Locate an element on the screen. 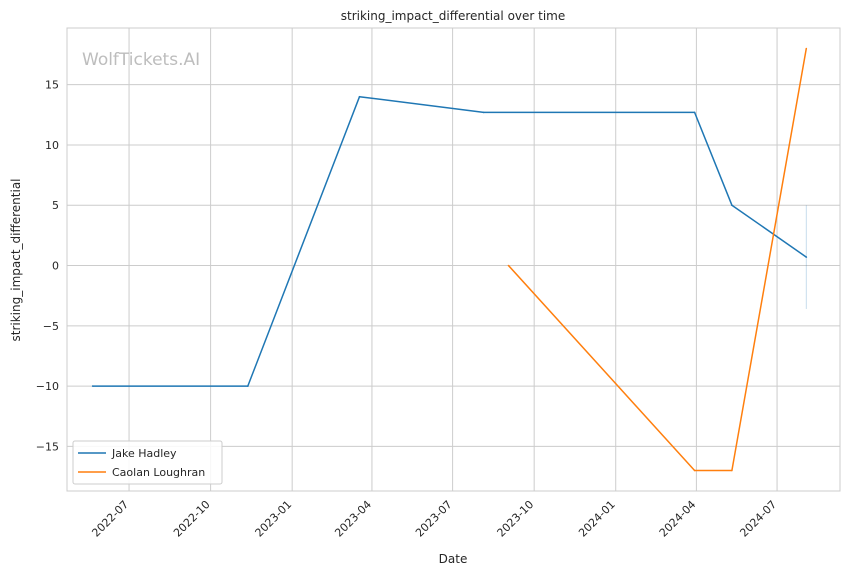 This screenshot has width=850, height=575. legend-label-jake-hadley: Jake Hadley is located at coordinates (144, 453).